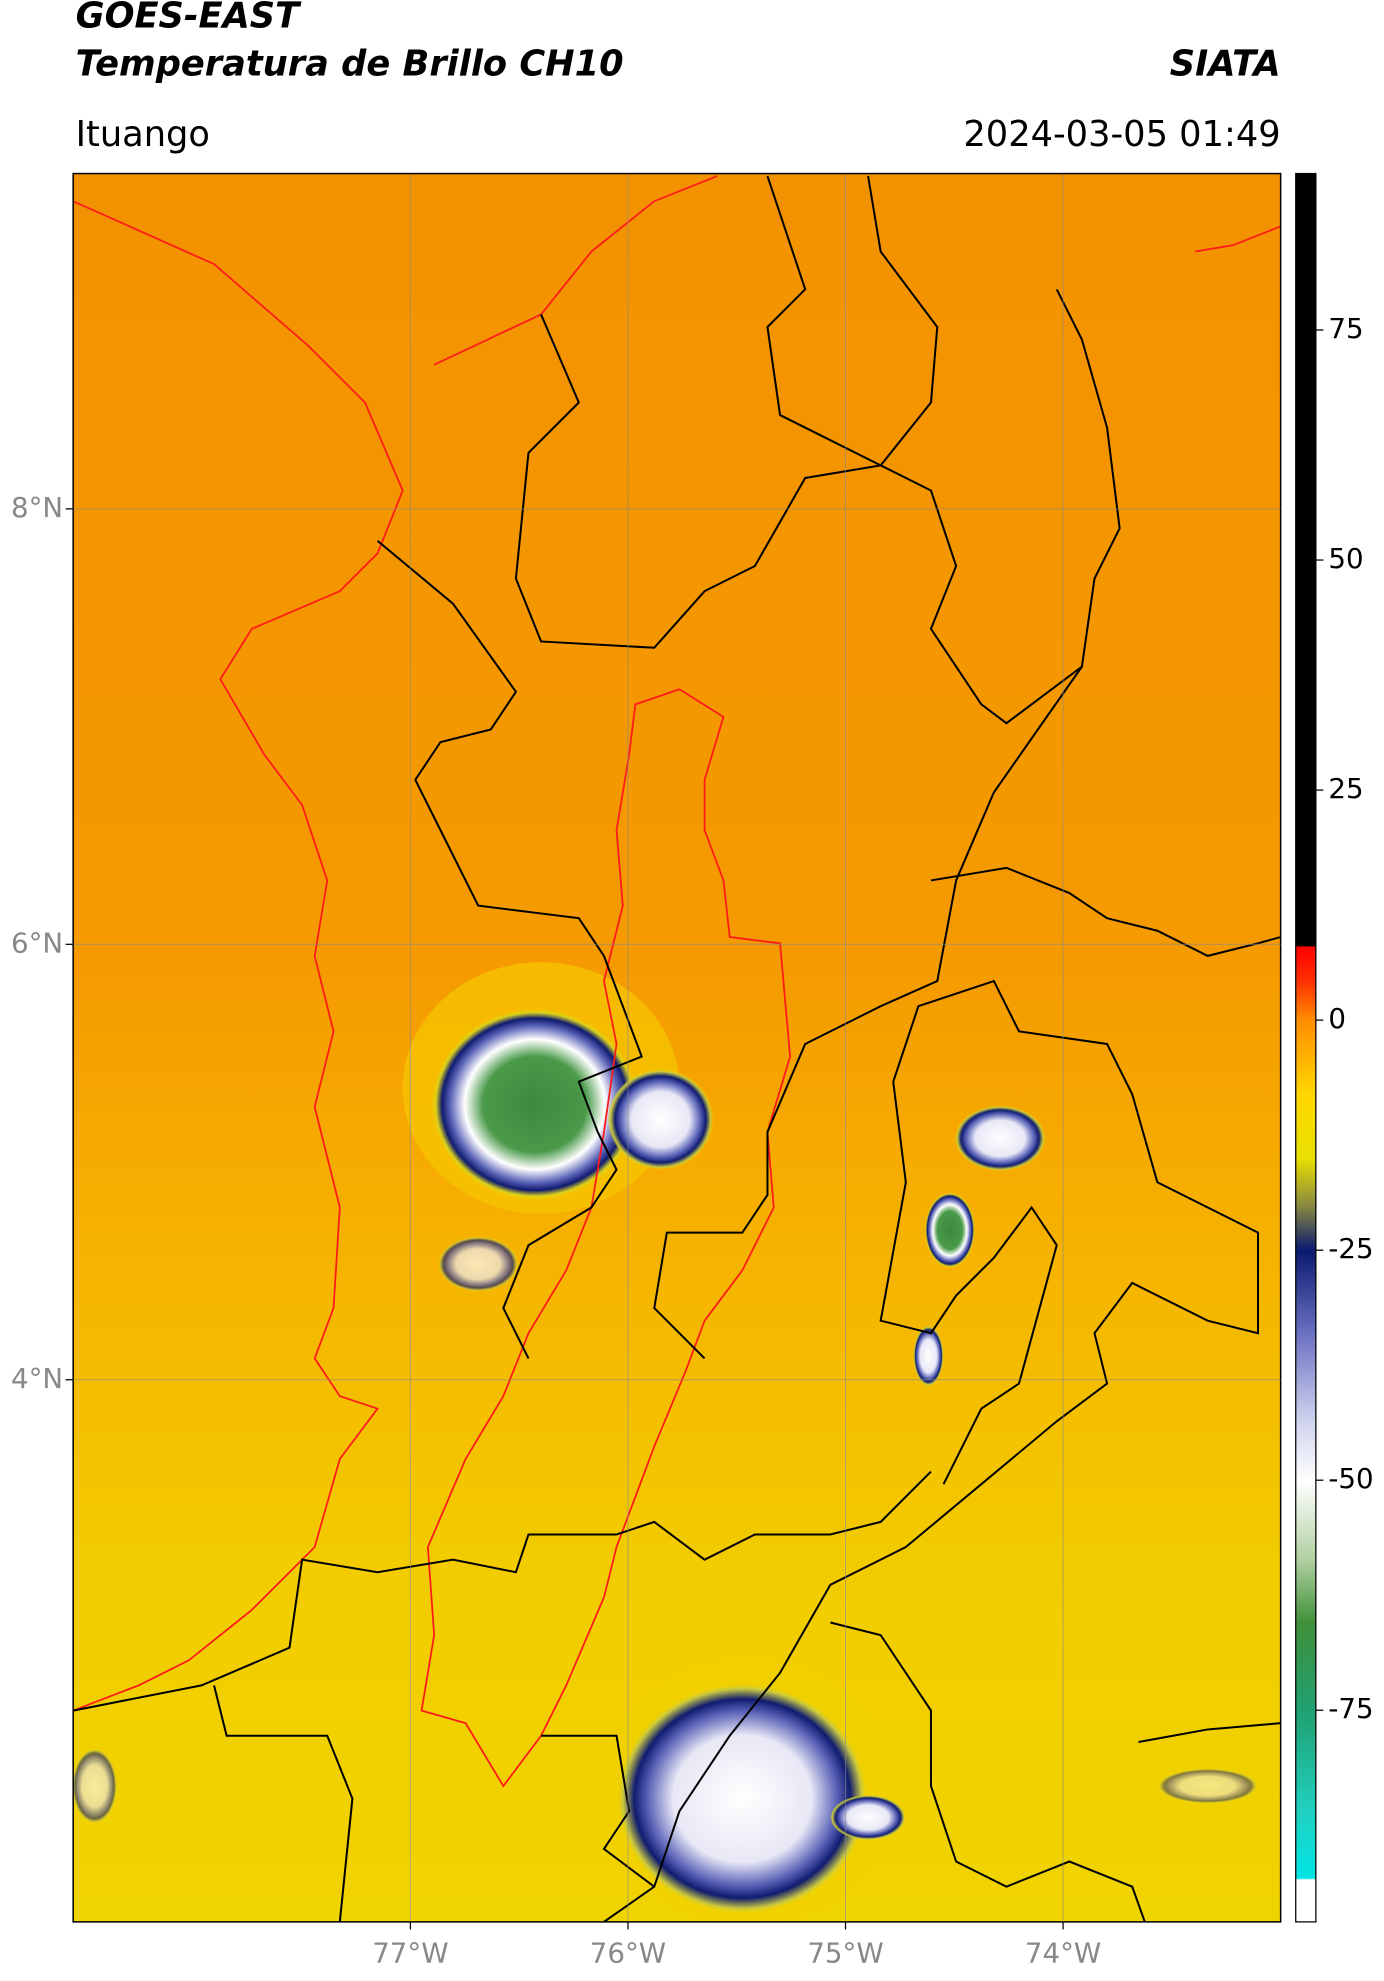 The height and width of the screenshot is (1981, 1384). What do you see at coordinates (189, 18) in the screenshot?
I see `chart-title: GOES-EAST` at bounding box center [189, 18].